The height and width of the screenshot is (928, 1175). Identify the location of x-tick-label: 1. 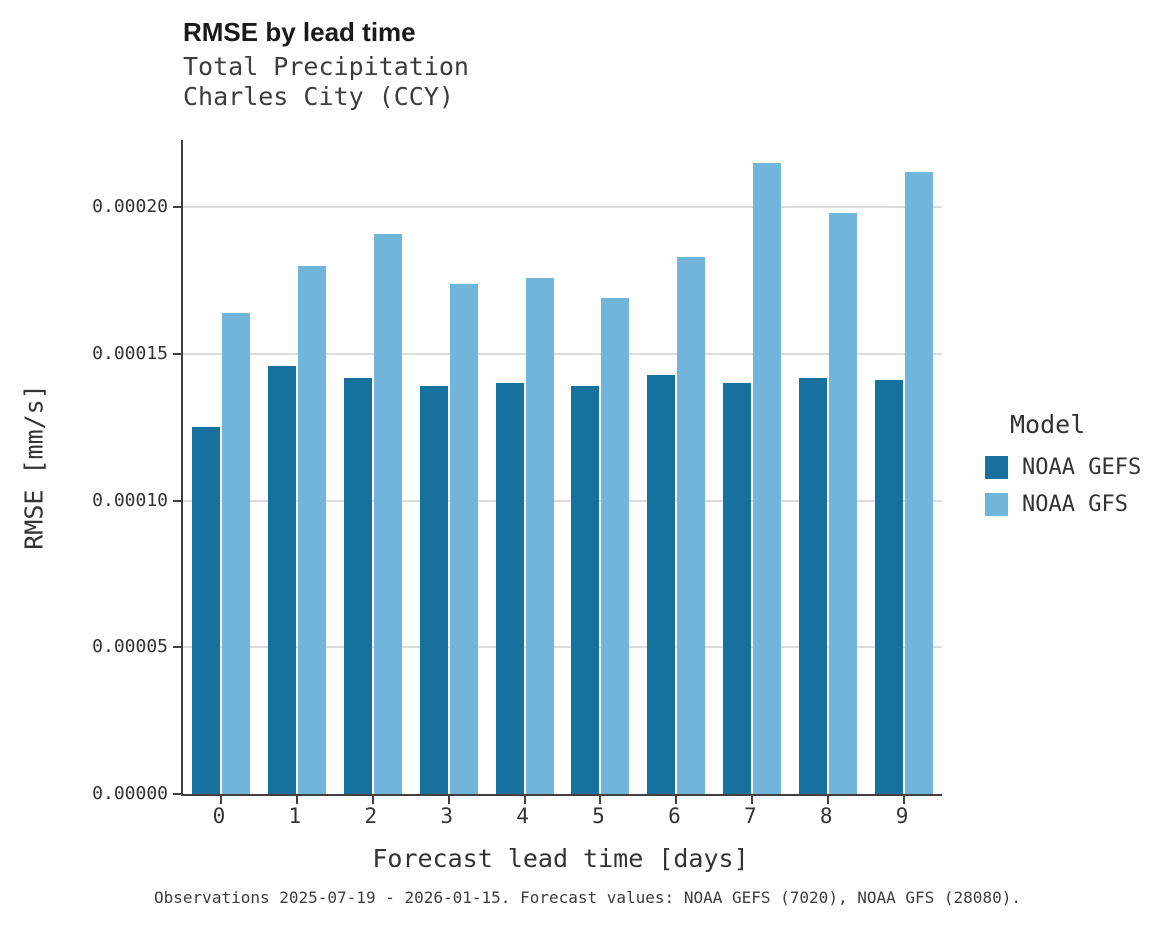
(295, 816).